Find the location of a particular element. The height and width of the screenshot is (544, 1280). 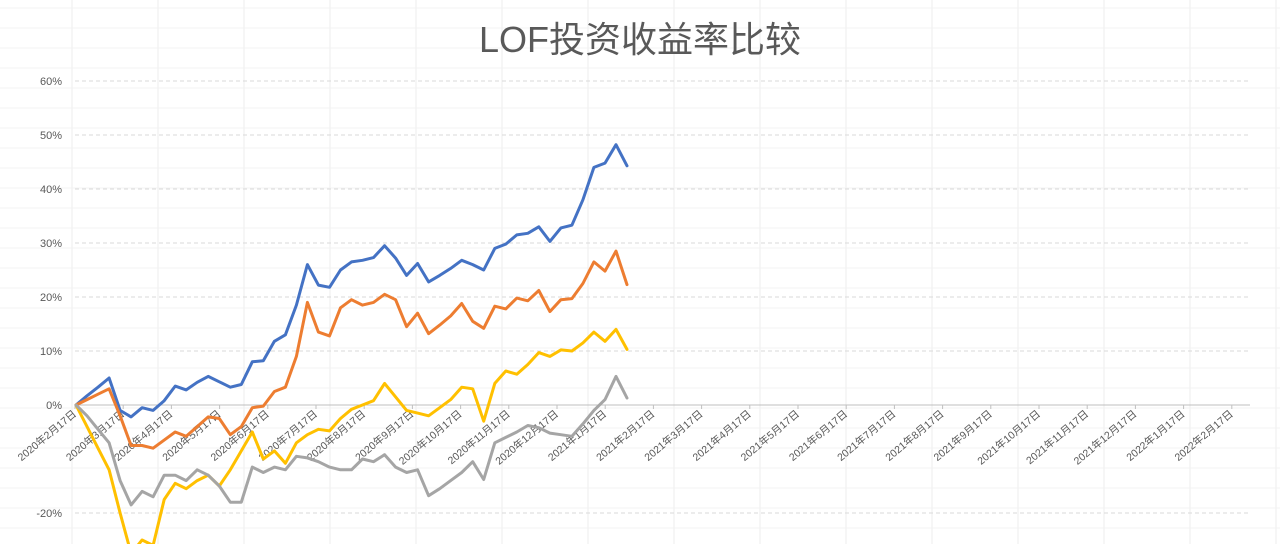

y-axis-ticks: 60% 50% 40% 30% 20% 10% 0% -20% is located at coordinates (49, 298).